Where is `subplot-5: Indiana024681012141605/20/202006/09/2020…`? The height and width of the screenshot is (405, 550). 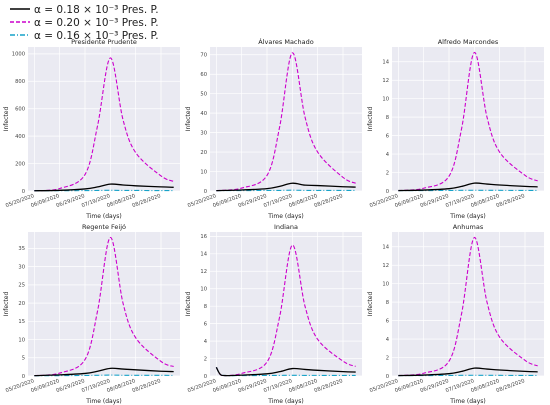
subplot-5: Indiana024681012141605/20/202006/09/2020… is located at coordinates (273, 314).